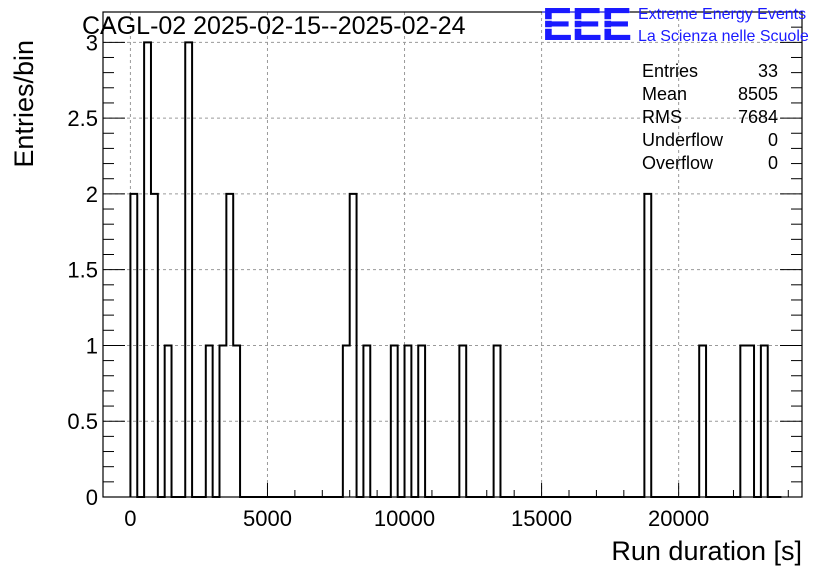 The image size is (836, 572). Describe the element at coordinates (130, 518) in the screenshot. I see `x-tick-label: 0` at that location.